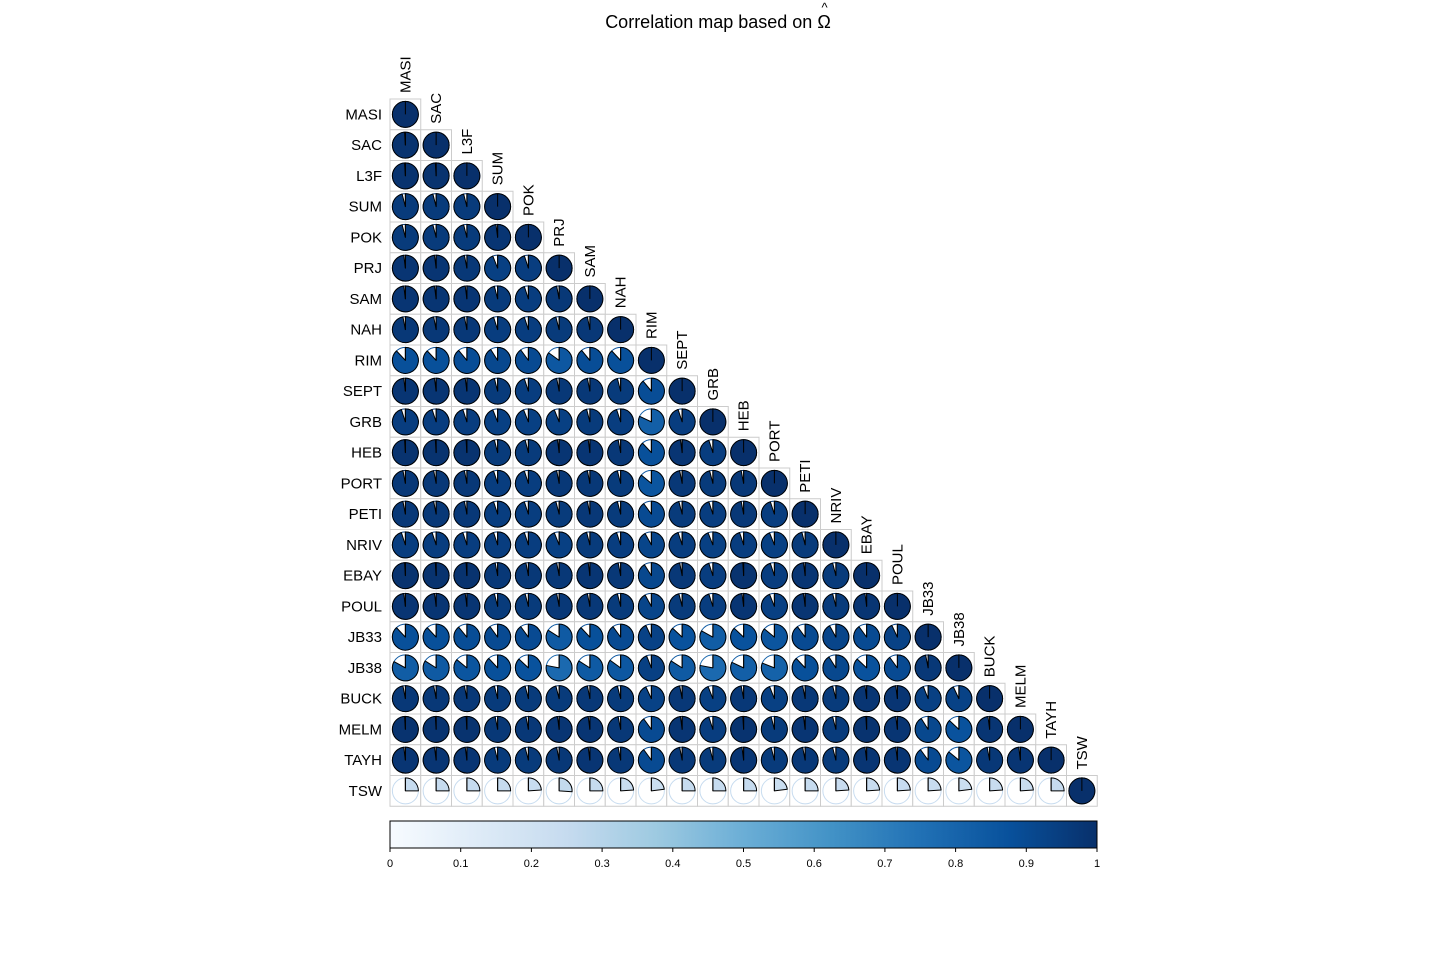 This screenshot has width=1456, height=964. Describe the element at coordinates (497, 268) in the screenshot. I see `cell-prj-sum` at that location.